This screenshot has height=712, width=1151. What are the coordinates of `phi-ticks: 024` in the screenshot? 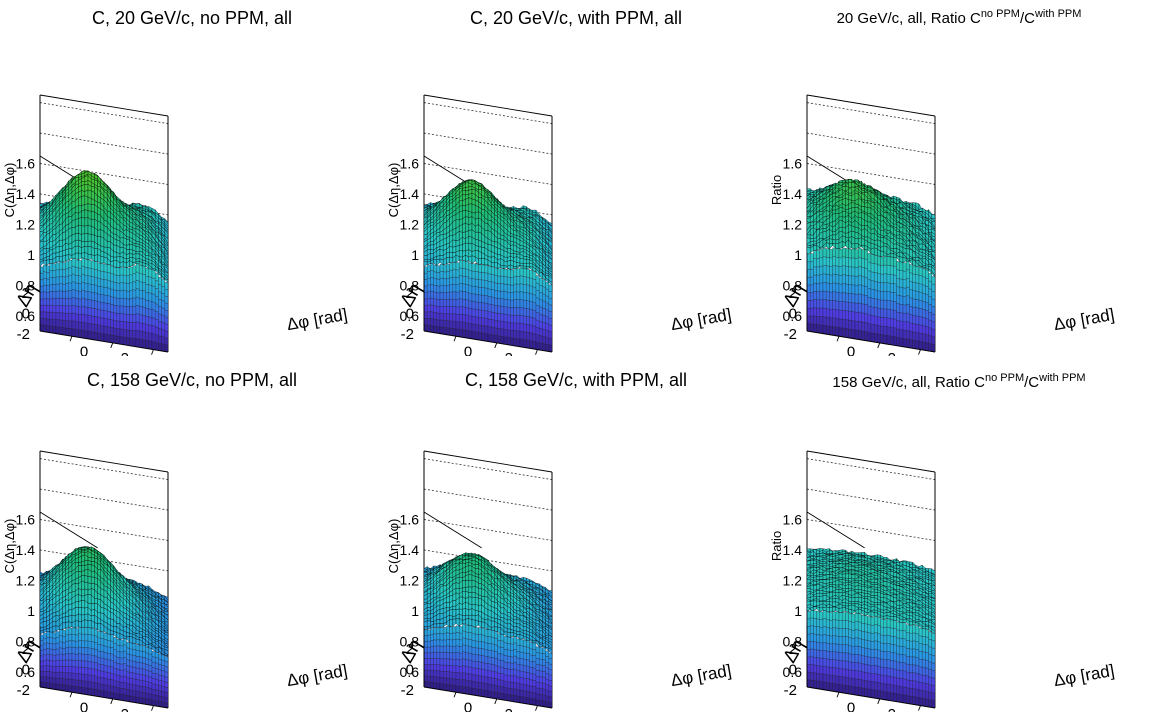 It's located at (111, 346).